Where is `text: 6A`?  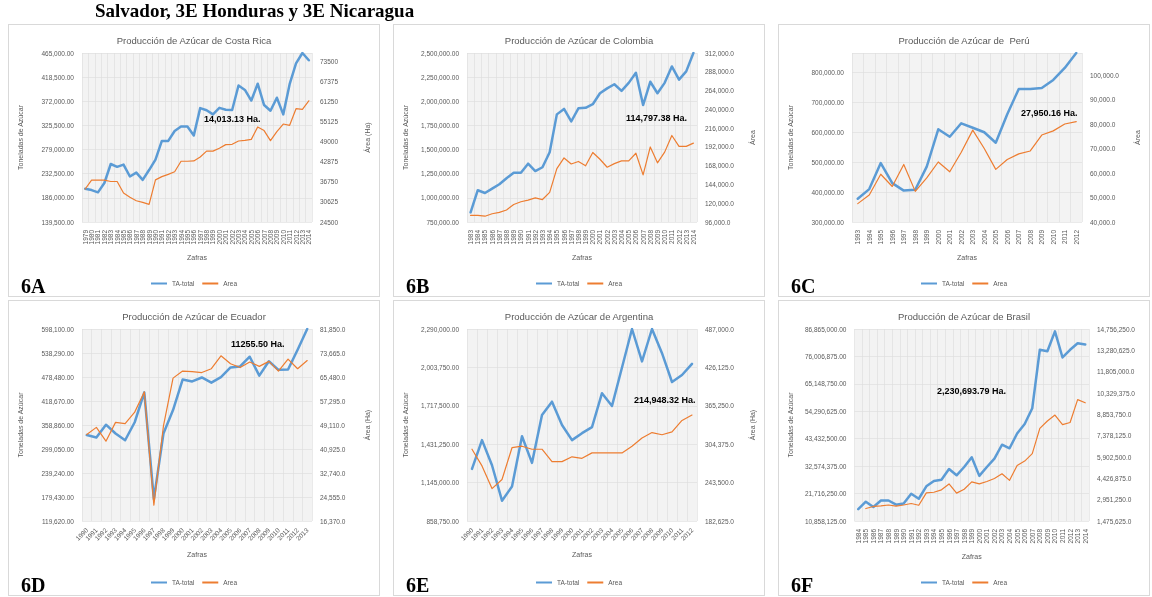 text: 6A is located at coordinates (33, 286).